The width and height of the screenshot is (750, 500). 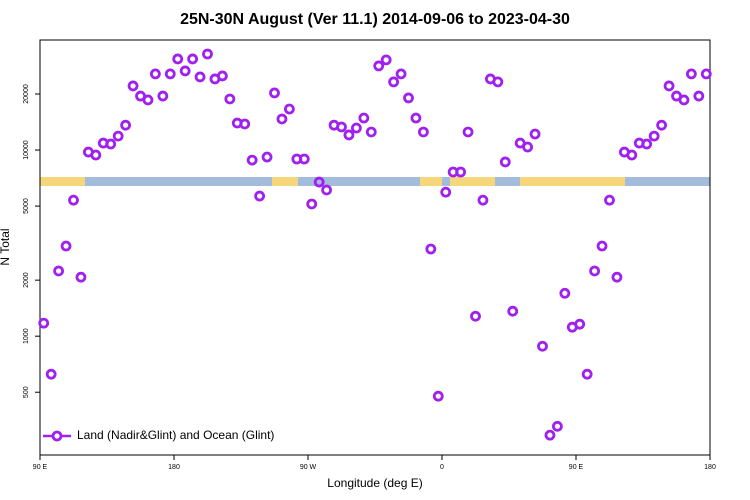 What do you see at coordinates (375, 181) in the screenshot?
I see `land-ocean-strip` at bounding box center [375, 181].